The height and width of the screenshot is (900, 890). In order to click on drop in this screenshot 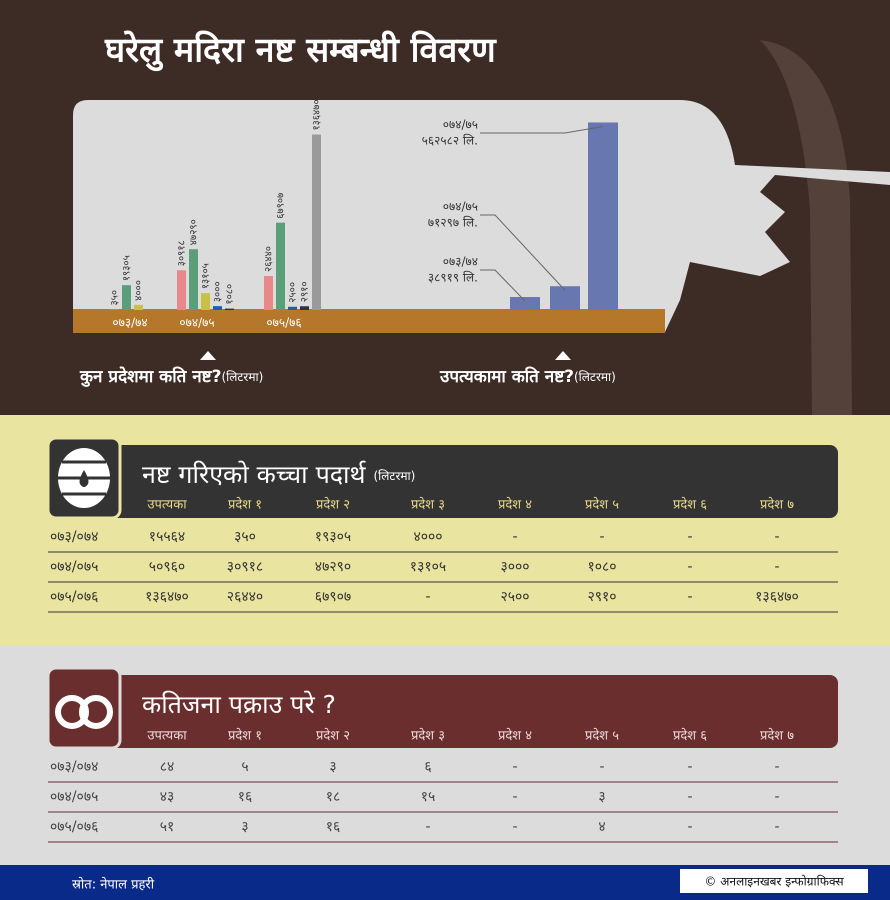, I will do `click(84, 478)`.